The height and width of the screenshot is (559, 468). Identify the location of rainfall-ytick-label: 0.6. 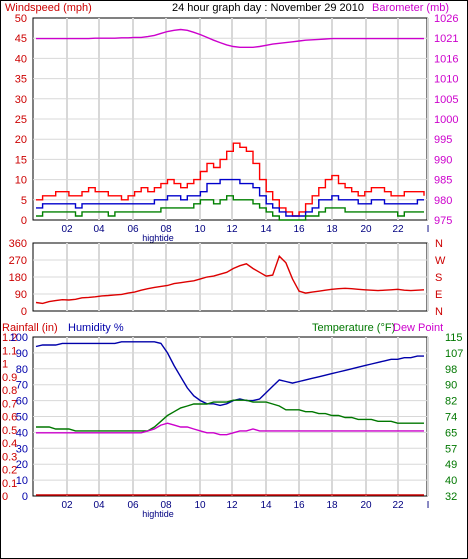
(9, 418).